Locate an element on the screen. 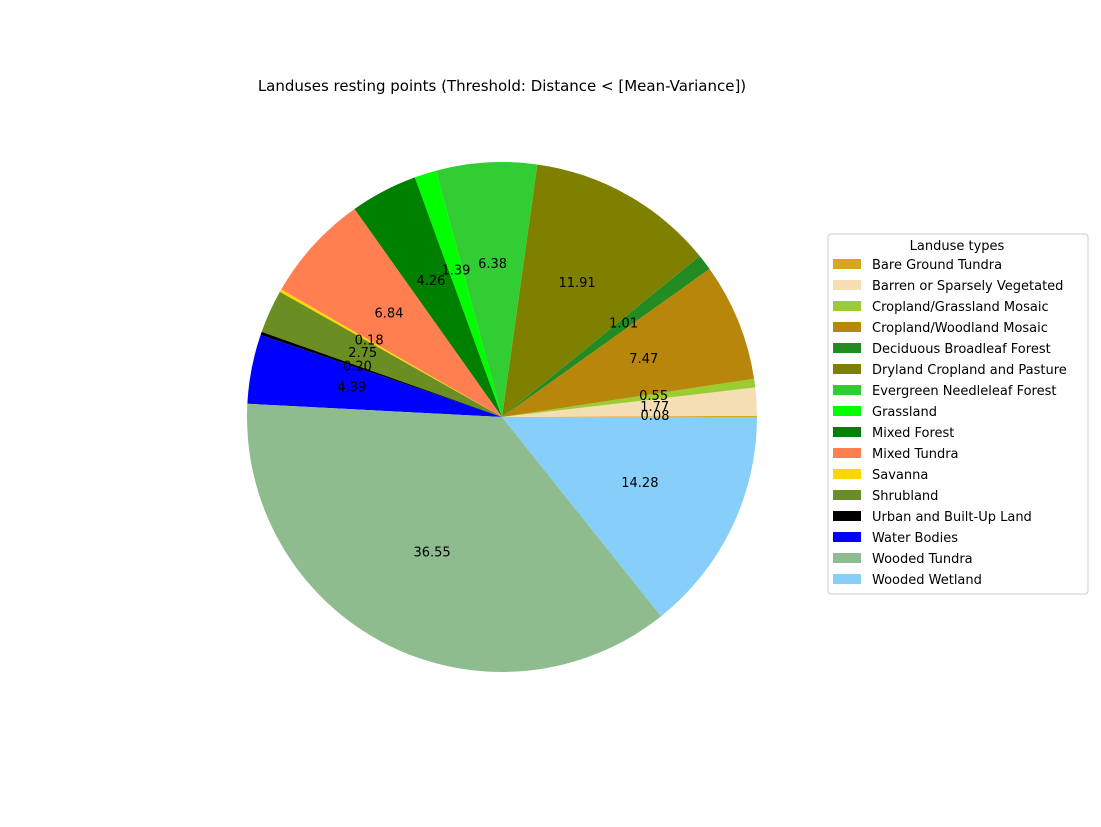 The image size is (1101, 827). legend-item-mixed-tundra: Mixed Tundra is located at coordinates (896, 454).